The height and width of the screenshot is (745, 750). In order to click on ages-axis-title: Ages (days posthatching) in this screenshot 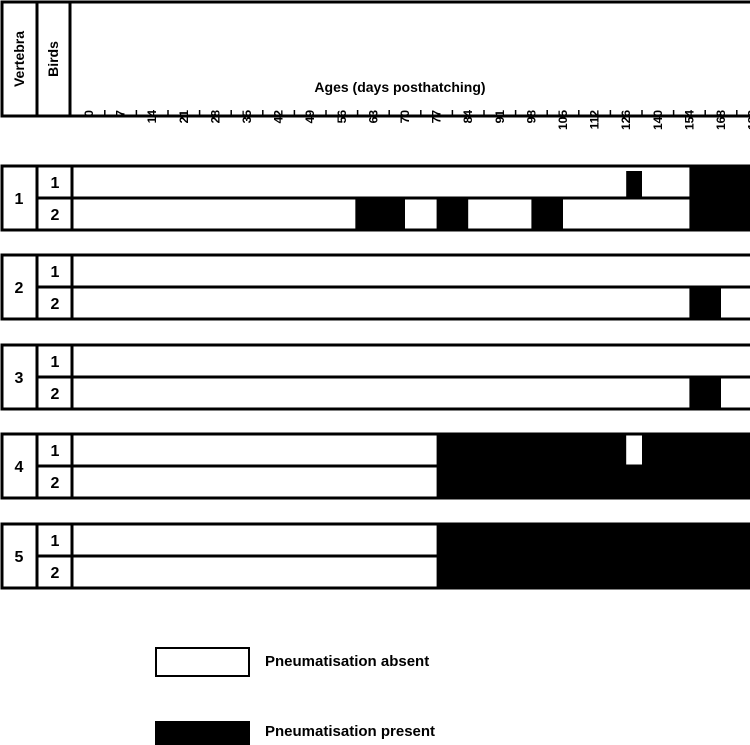, I will do `click(399, 87)`.